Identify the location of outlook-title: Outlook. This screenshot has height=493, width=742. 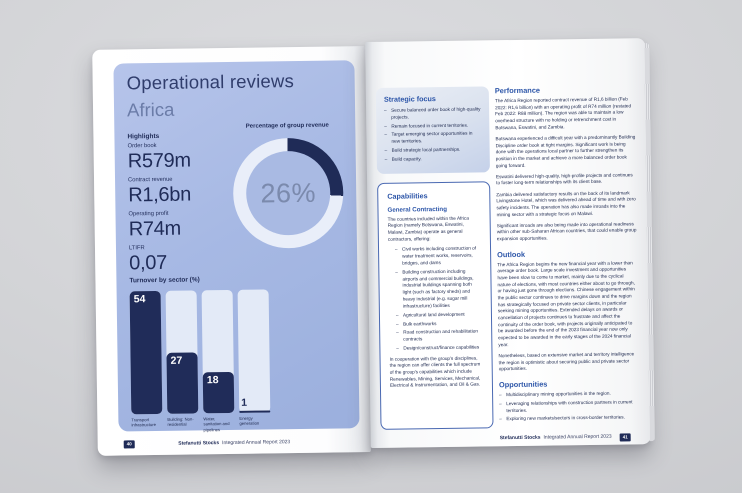
(511, 254).